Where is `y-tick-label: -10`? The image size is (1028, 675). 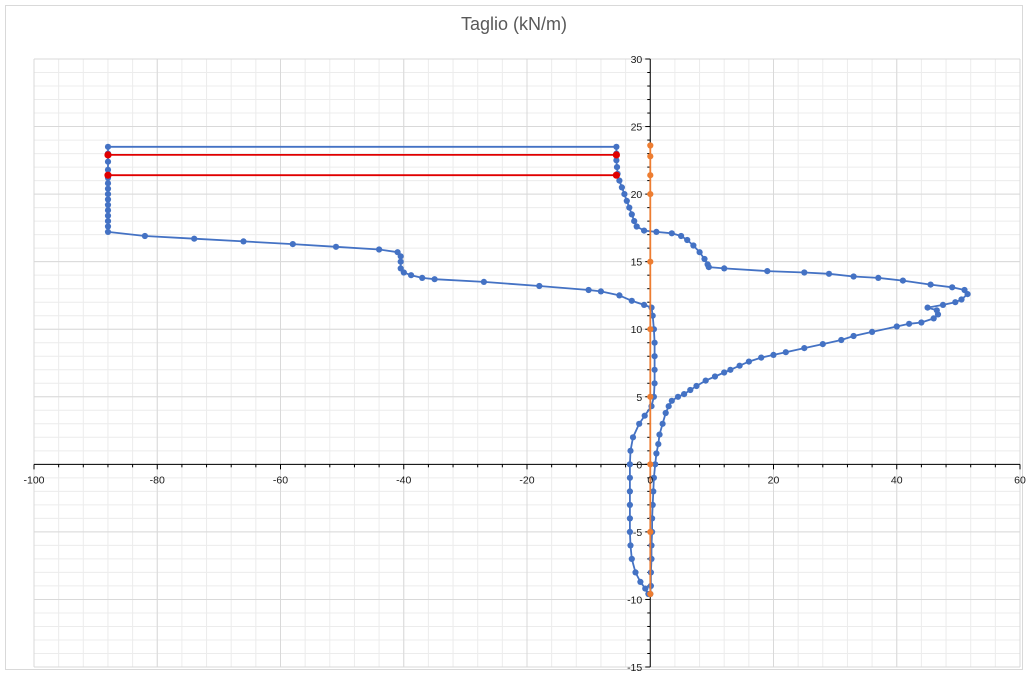 y-tick-label: -10 is located at coordinates (634, 600).